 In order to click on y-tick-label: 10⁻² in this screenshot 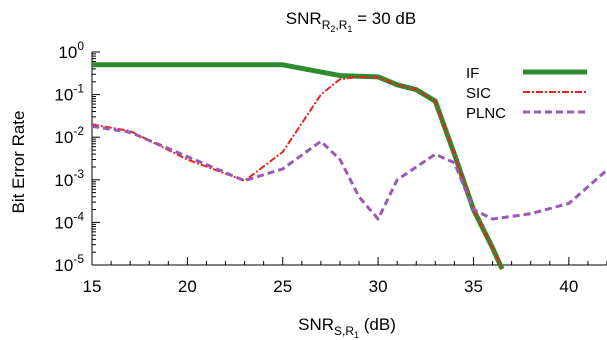, I will do `click(69, 135)`.